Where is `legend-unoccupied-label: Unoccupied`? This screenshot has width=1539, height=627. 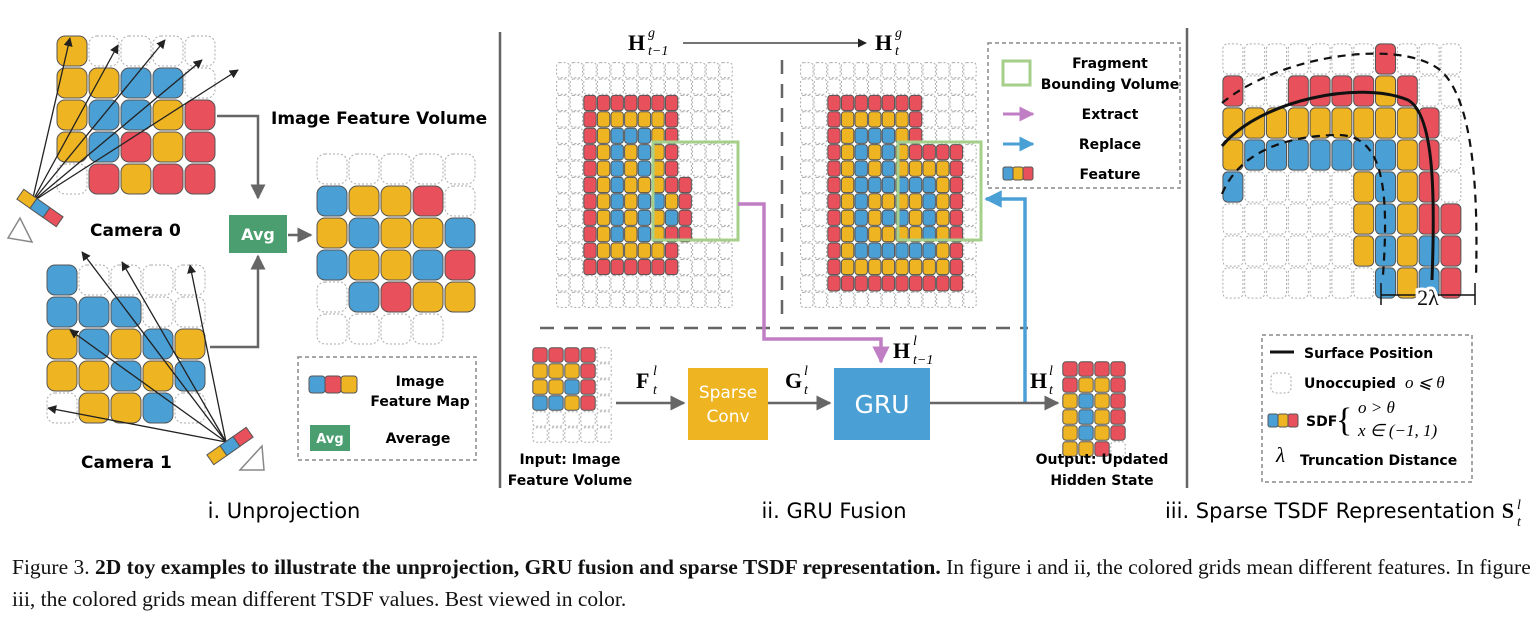 legend-unoccupied-label: Unoccupied is located at coordinates (1350, 384).